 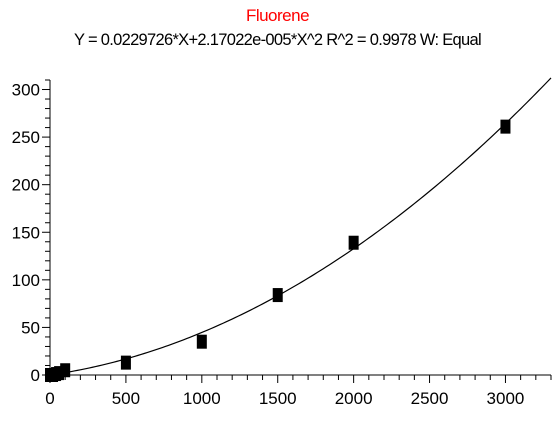 What do you see at coordinates (26, 137) in the screenshot?
I see `y-tick-label: 250` at bounding box center [26, 137].